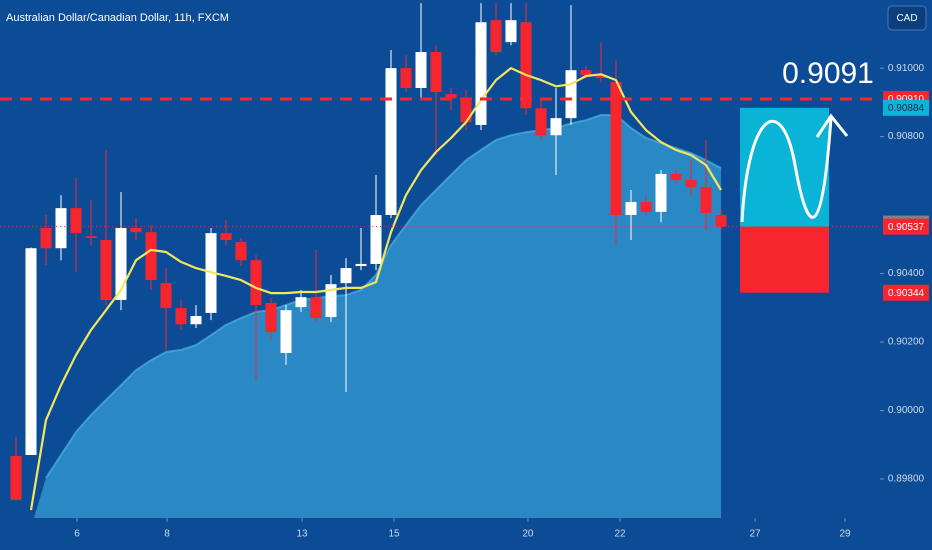  I want to click on currency-button, so click(907, 18).